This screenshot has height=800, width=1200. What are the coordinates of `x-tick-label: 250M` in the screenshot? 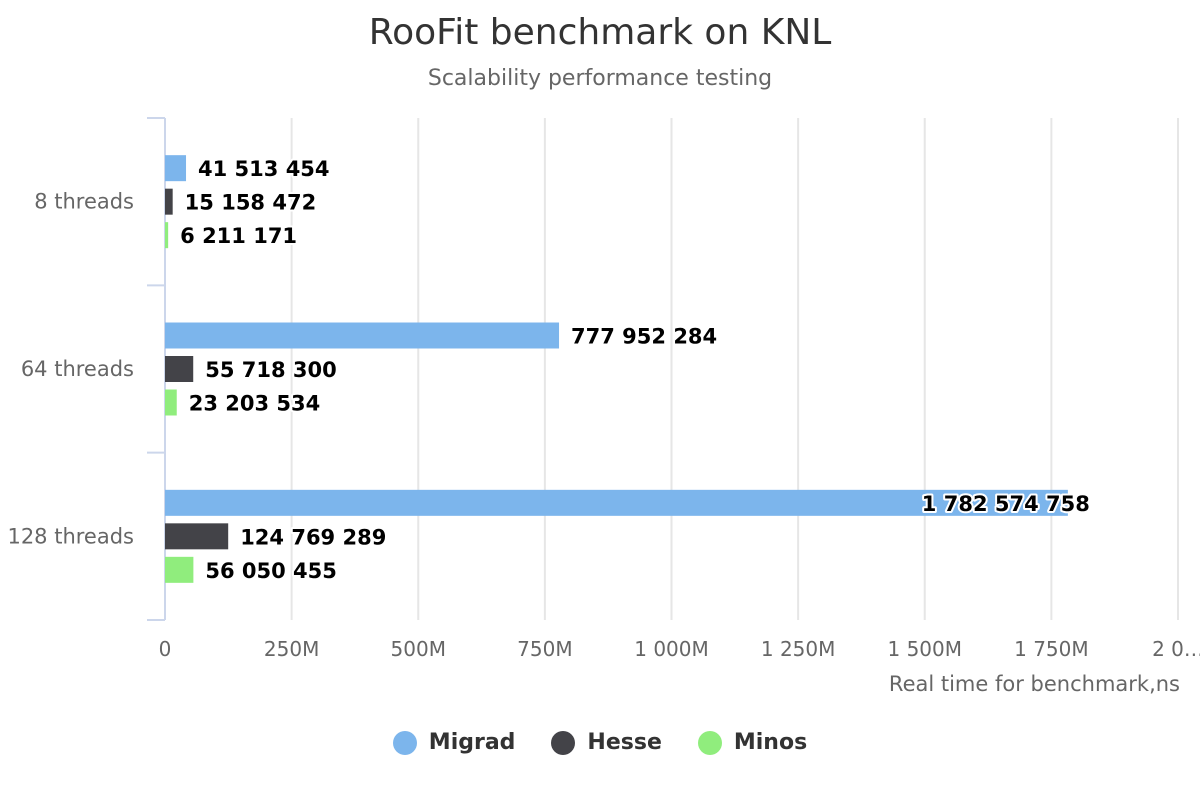 It's located at (291, 649).